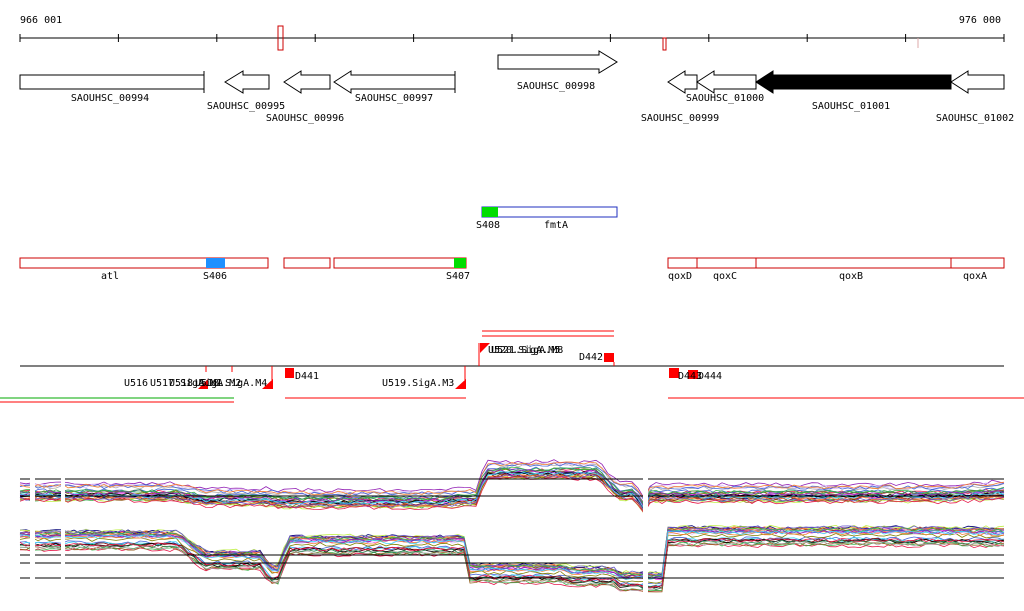 The height and width of the screenshot is (611, 1024). Describe the element at coordinates (851, 106) in the screenshot. I see `gene-label: SAOUHSC_01001` at that location.